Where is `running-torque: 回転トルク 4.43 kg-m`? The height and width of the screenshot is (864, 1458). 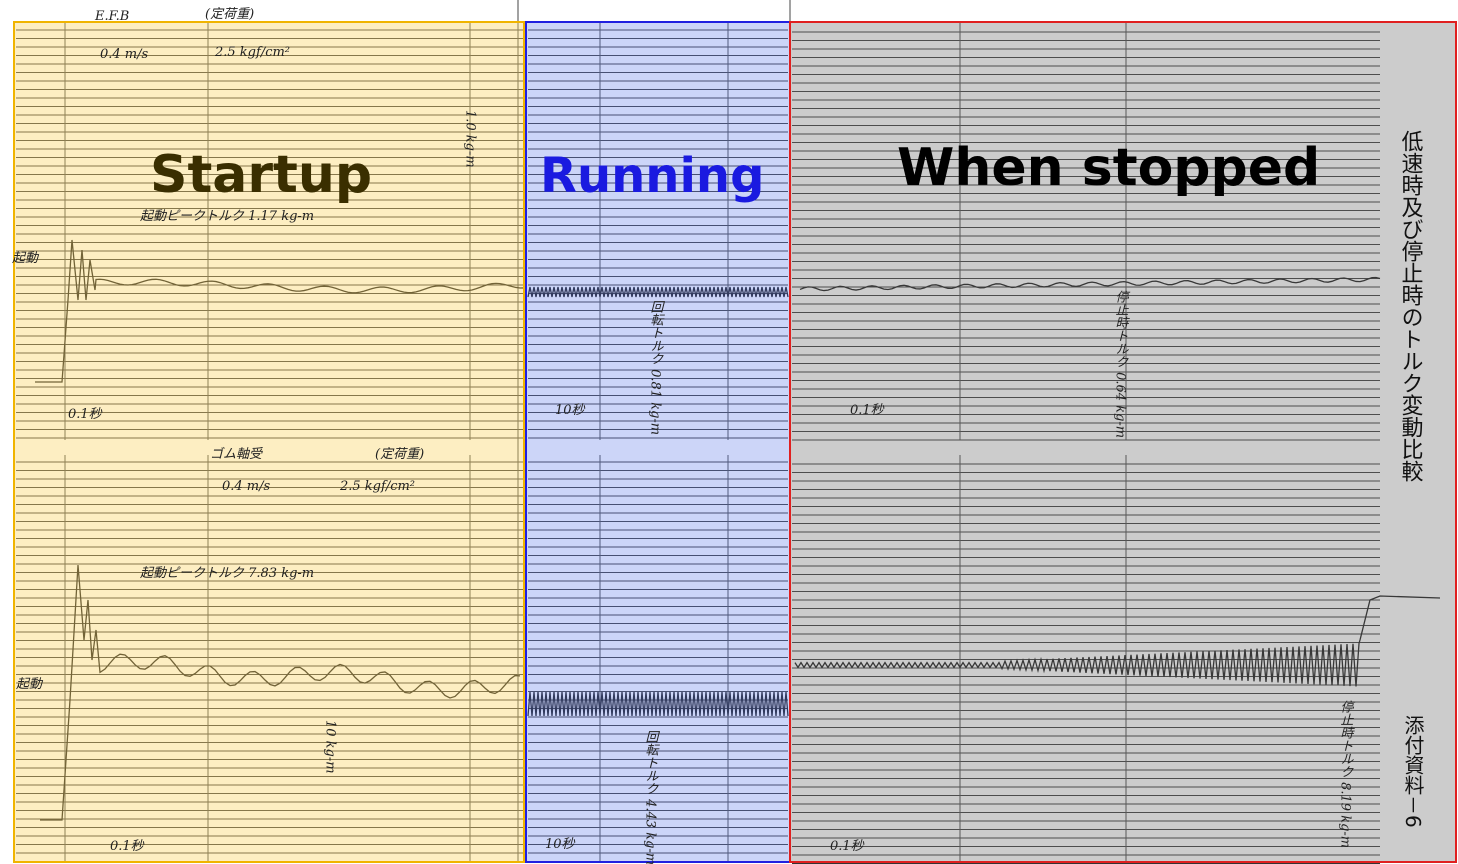 running-torque: 回転トルク 4.43 kg-m is located at coordinates (651, 797).